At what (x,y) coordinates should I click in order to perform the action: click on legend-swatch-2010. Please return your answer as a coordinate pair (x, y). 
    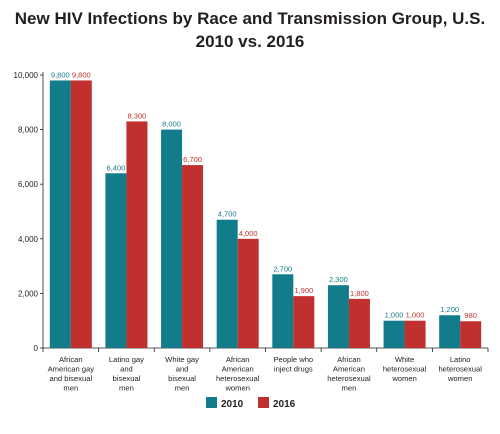
    Looking at the image, I should click on (211, 402).